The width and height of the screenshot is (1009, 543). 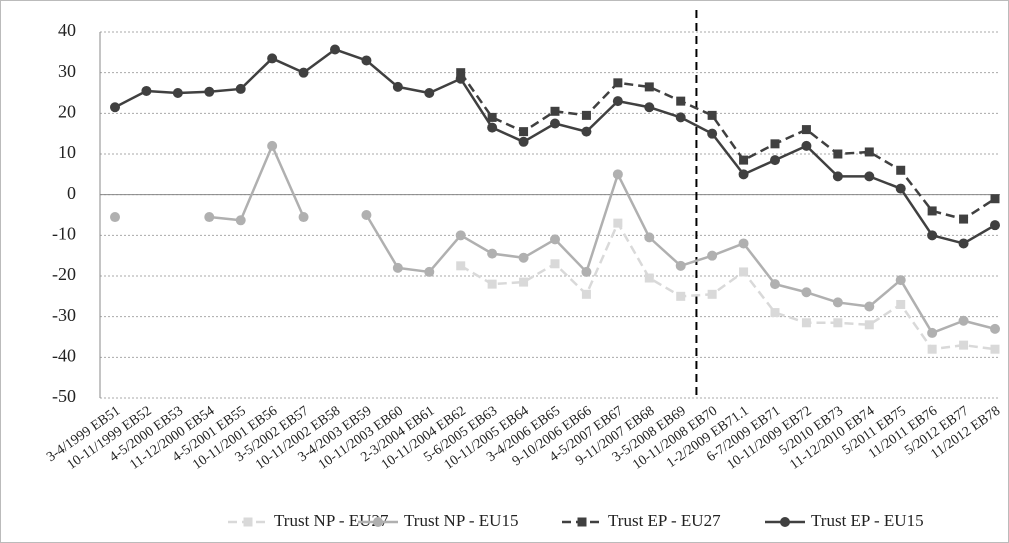 I want to click on y-tick-label: 10, so click(x=67, y=152).